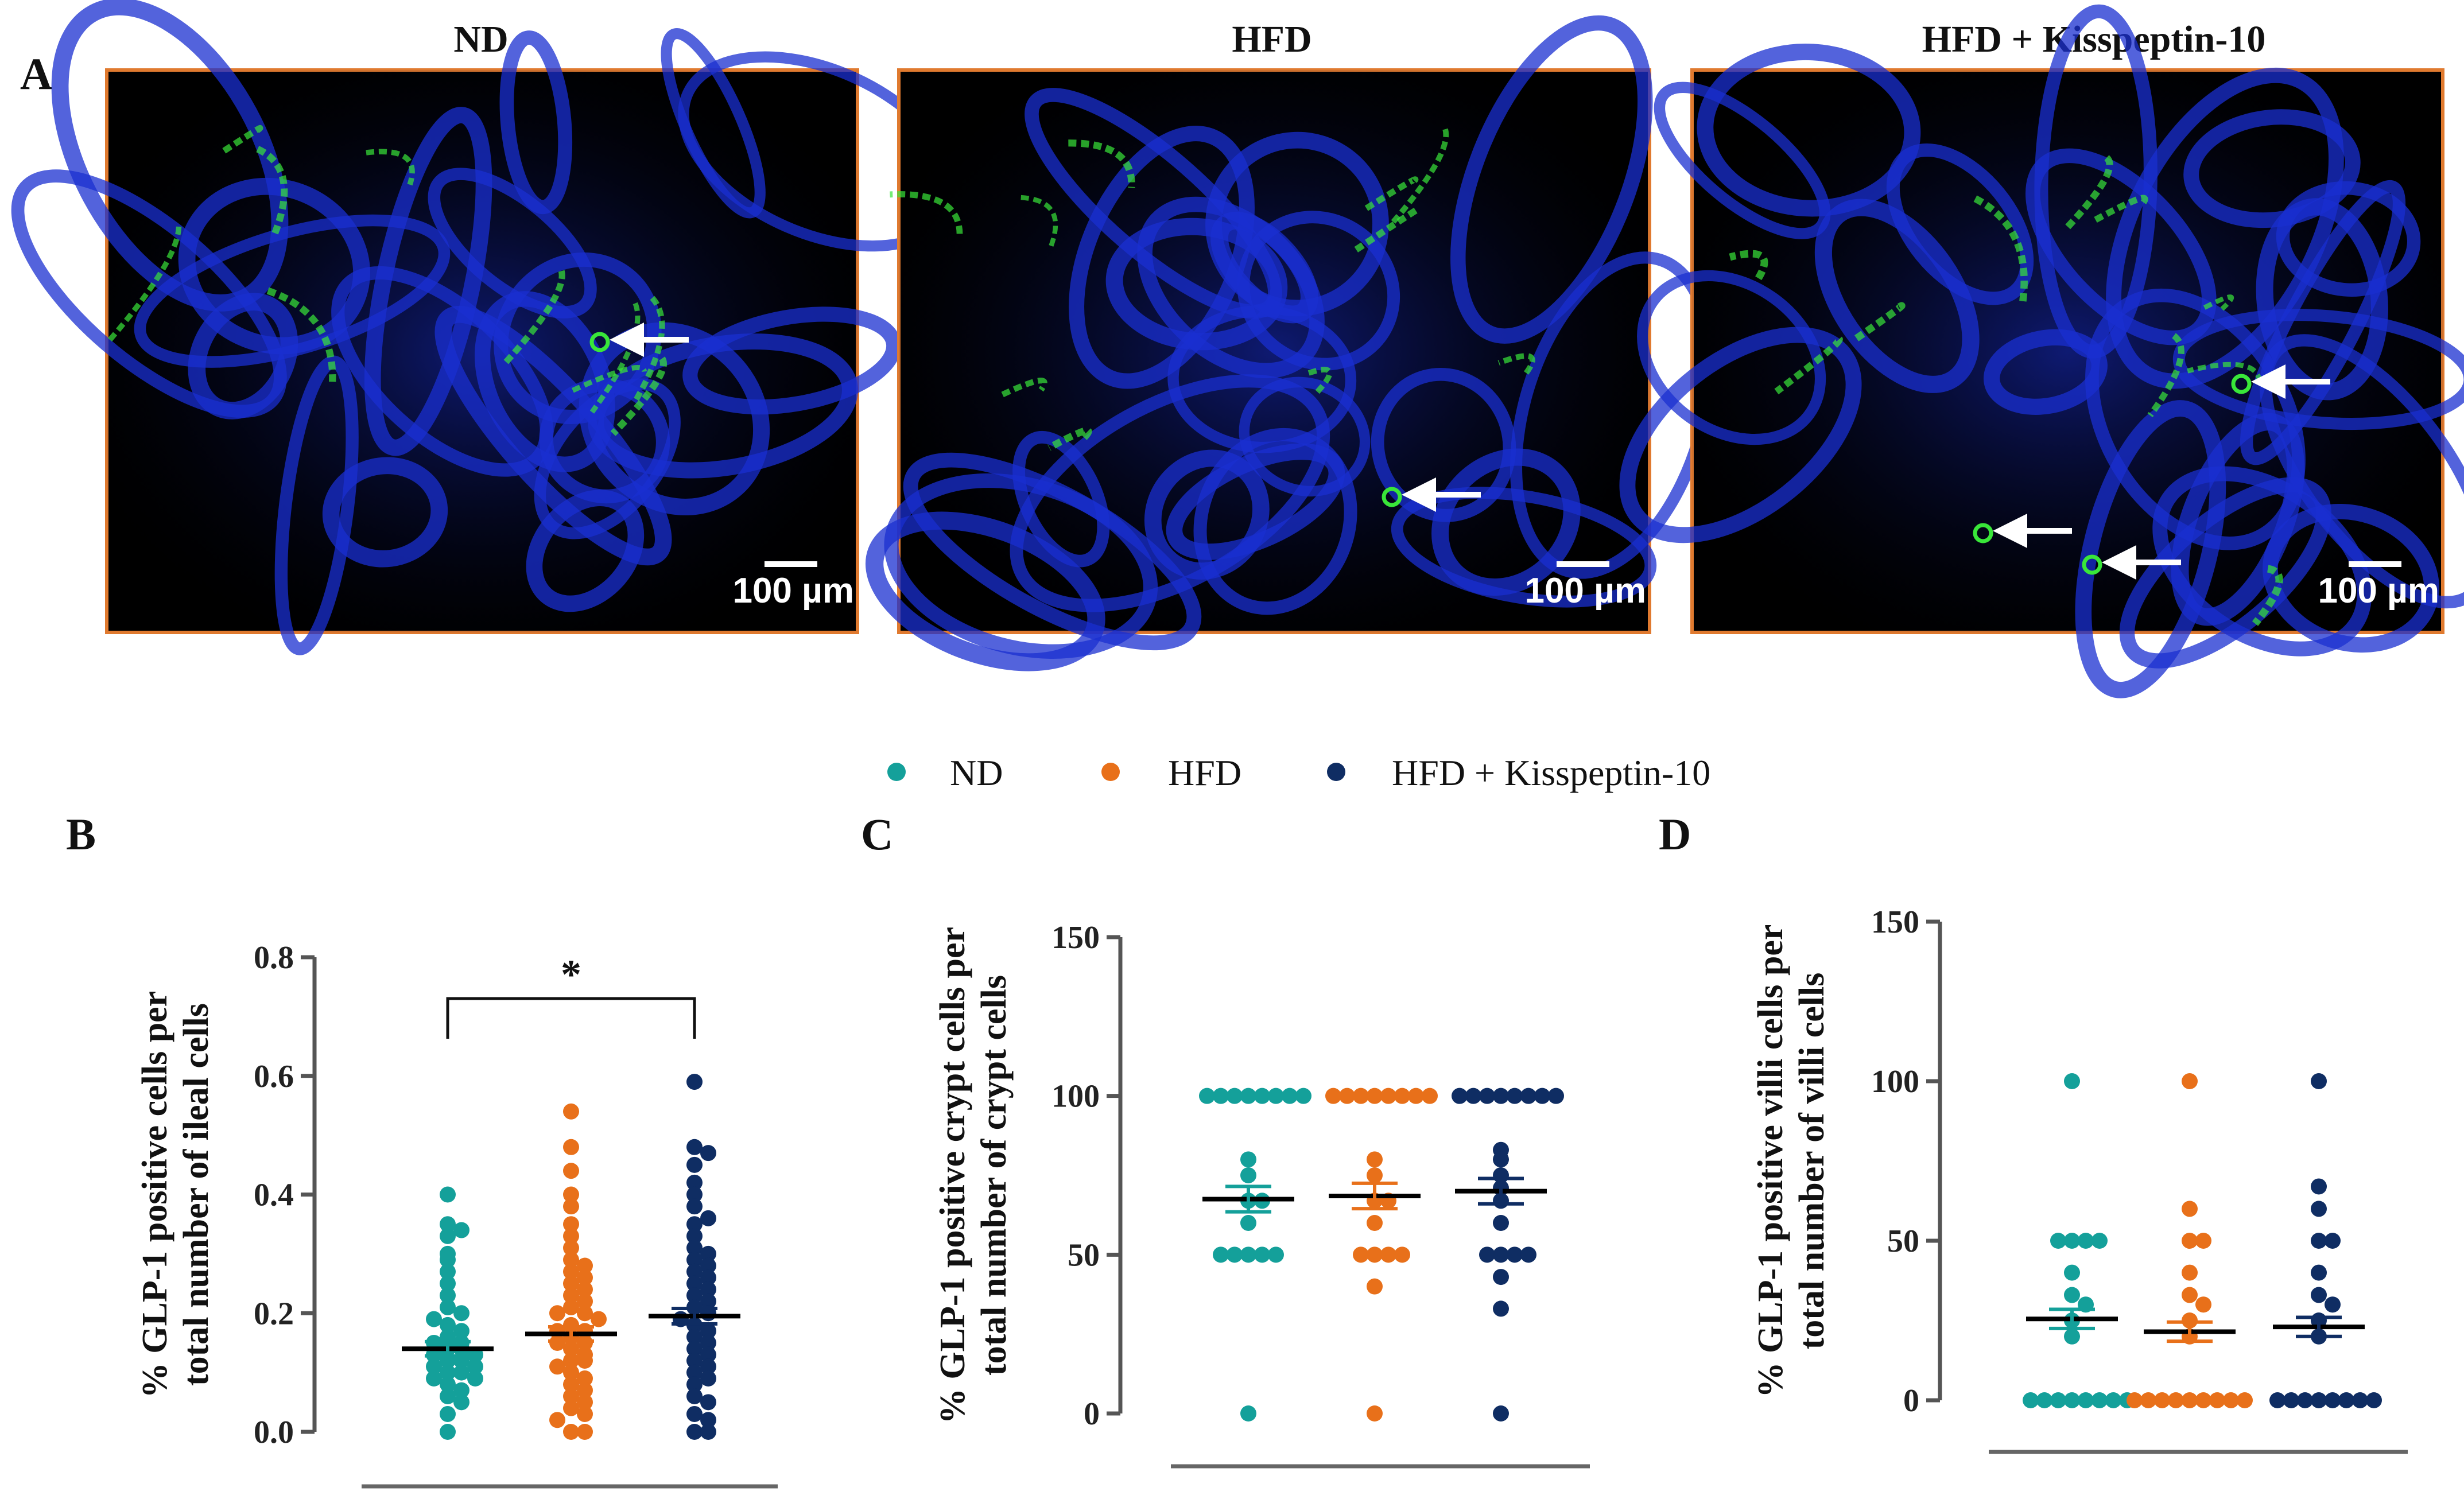 This screenshot has height=1503, width=2464. I want to click on image-title-hfd: HFD, so click(1271, 39).